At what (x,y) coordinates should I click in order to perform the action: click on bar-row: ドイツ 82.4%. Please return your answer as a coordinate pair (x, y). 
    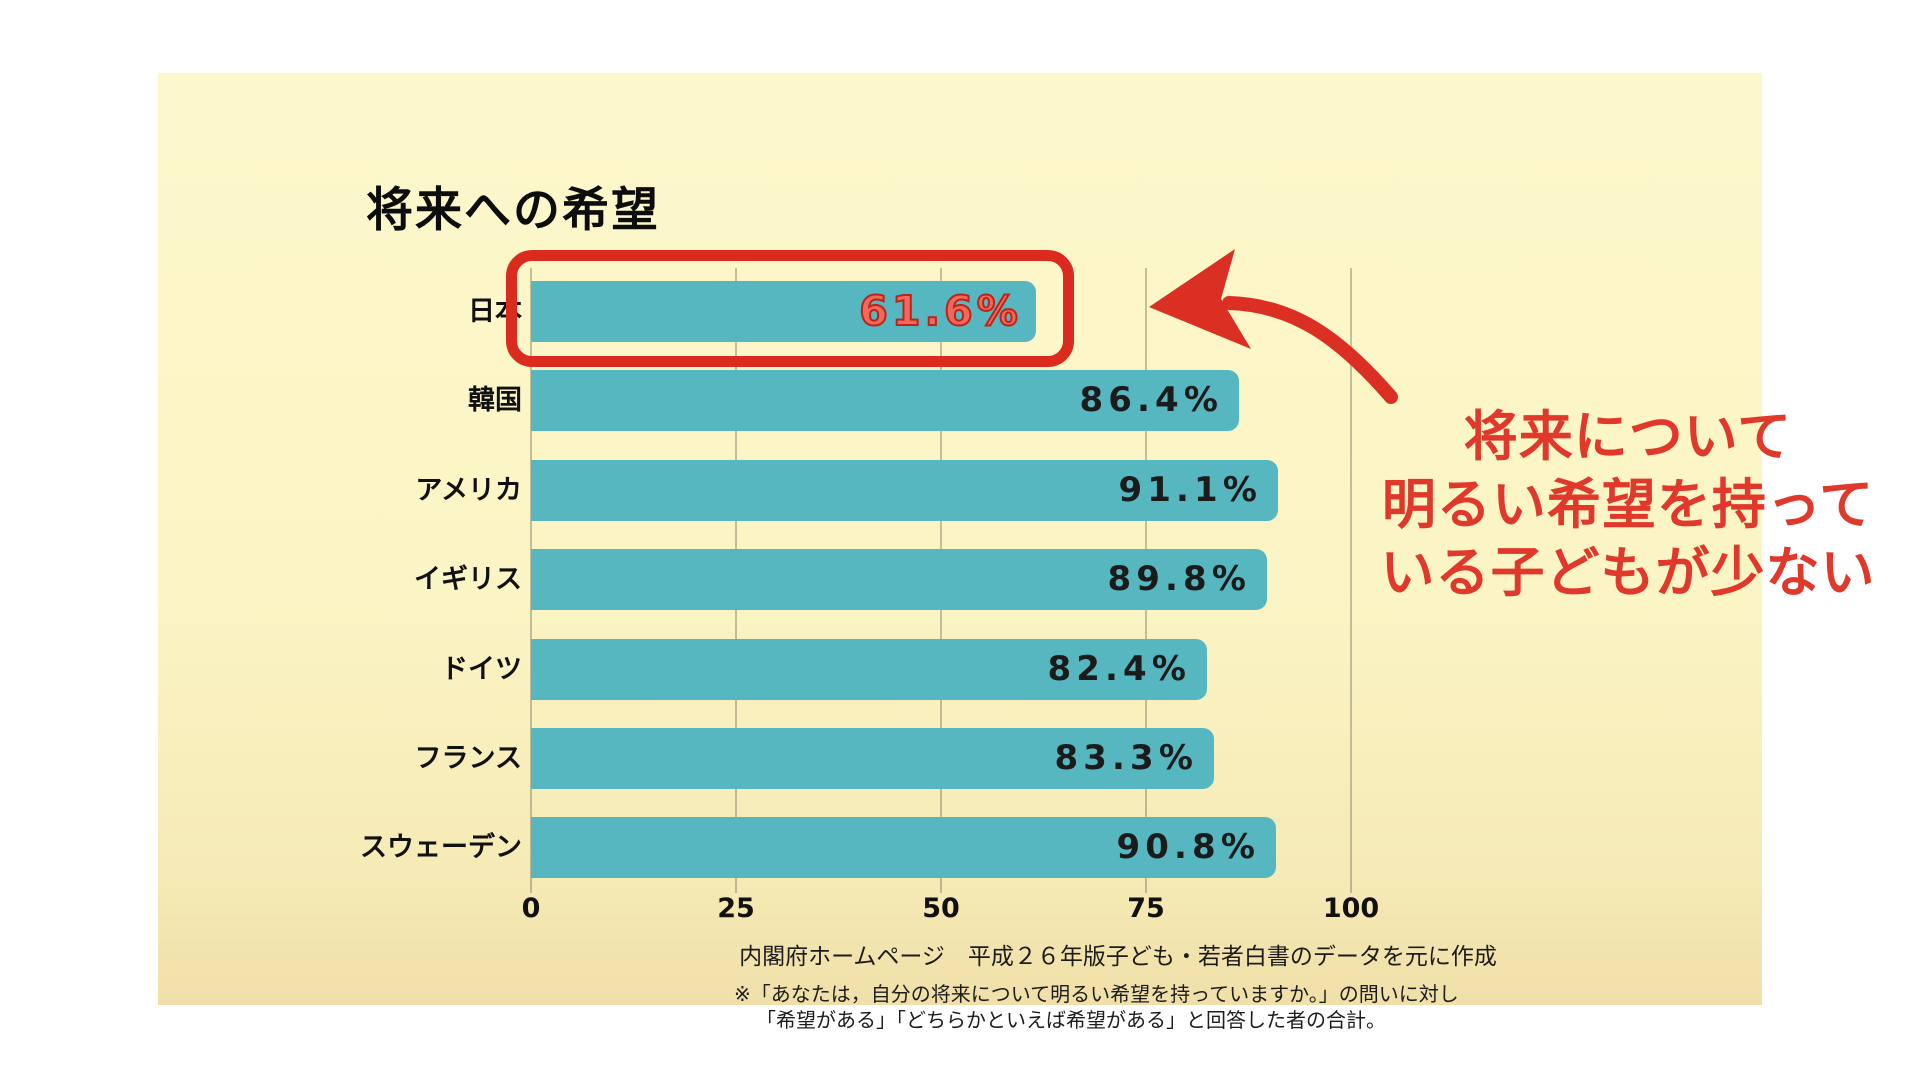
    Looking at the image, I should click on (1039, 669).